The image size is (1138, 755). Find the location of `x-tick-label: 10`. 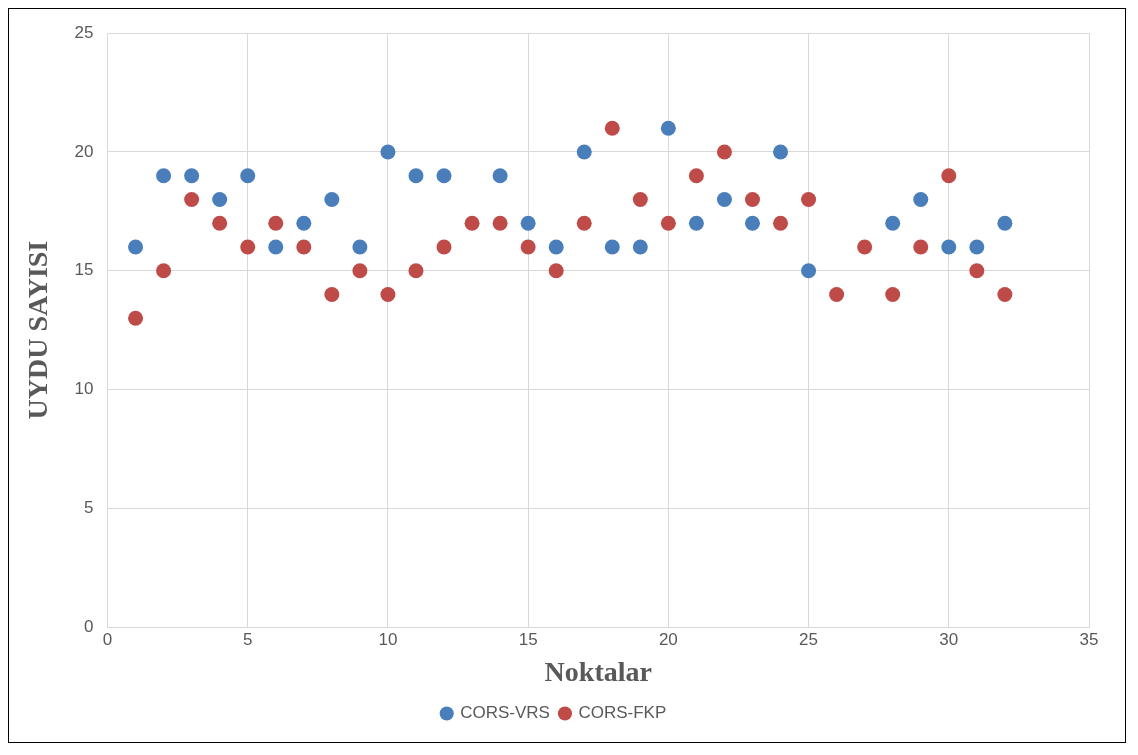

x-tick-label: 10 is located at coordinates (388, 639).